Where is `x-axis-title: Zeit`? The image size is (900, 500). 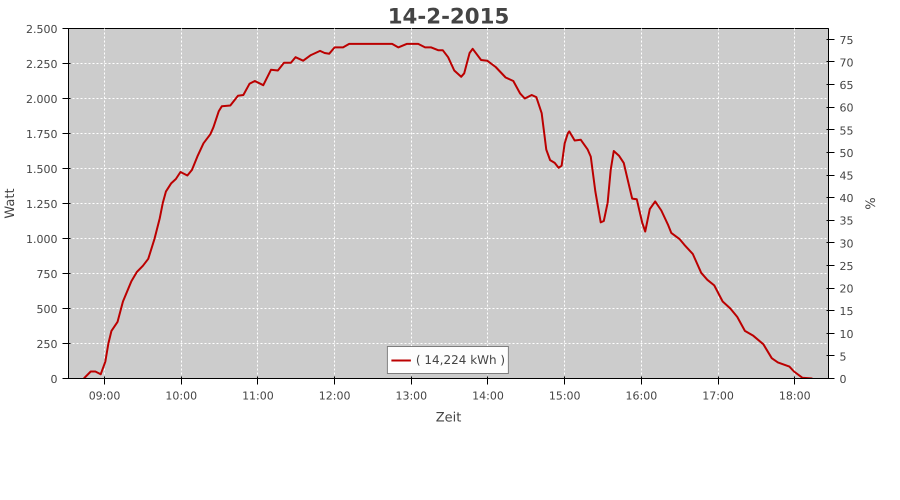 x-axis-title: Zeit is located at coordinates (449, 418).